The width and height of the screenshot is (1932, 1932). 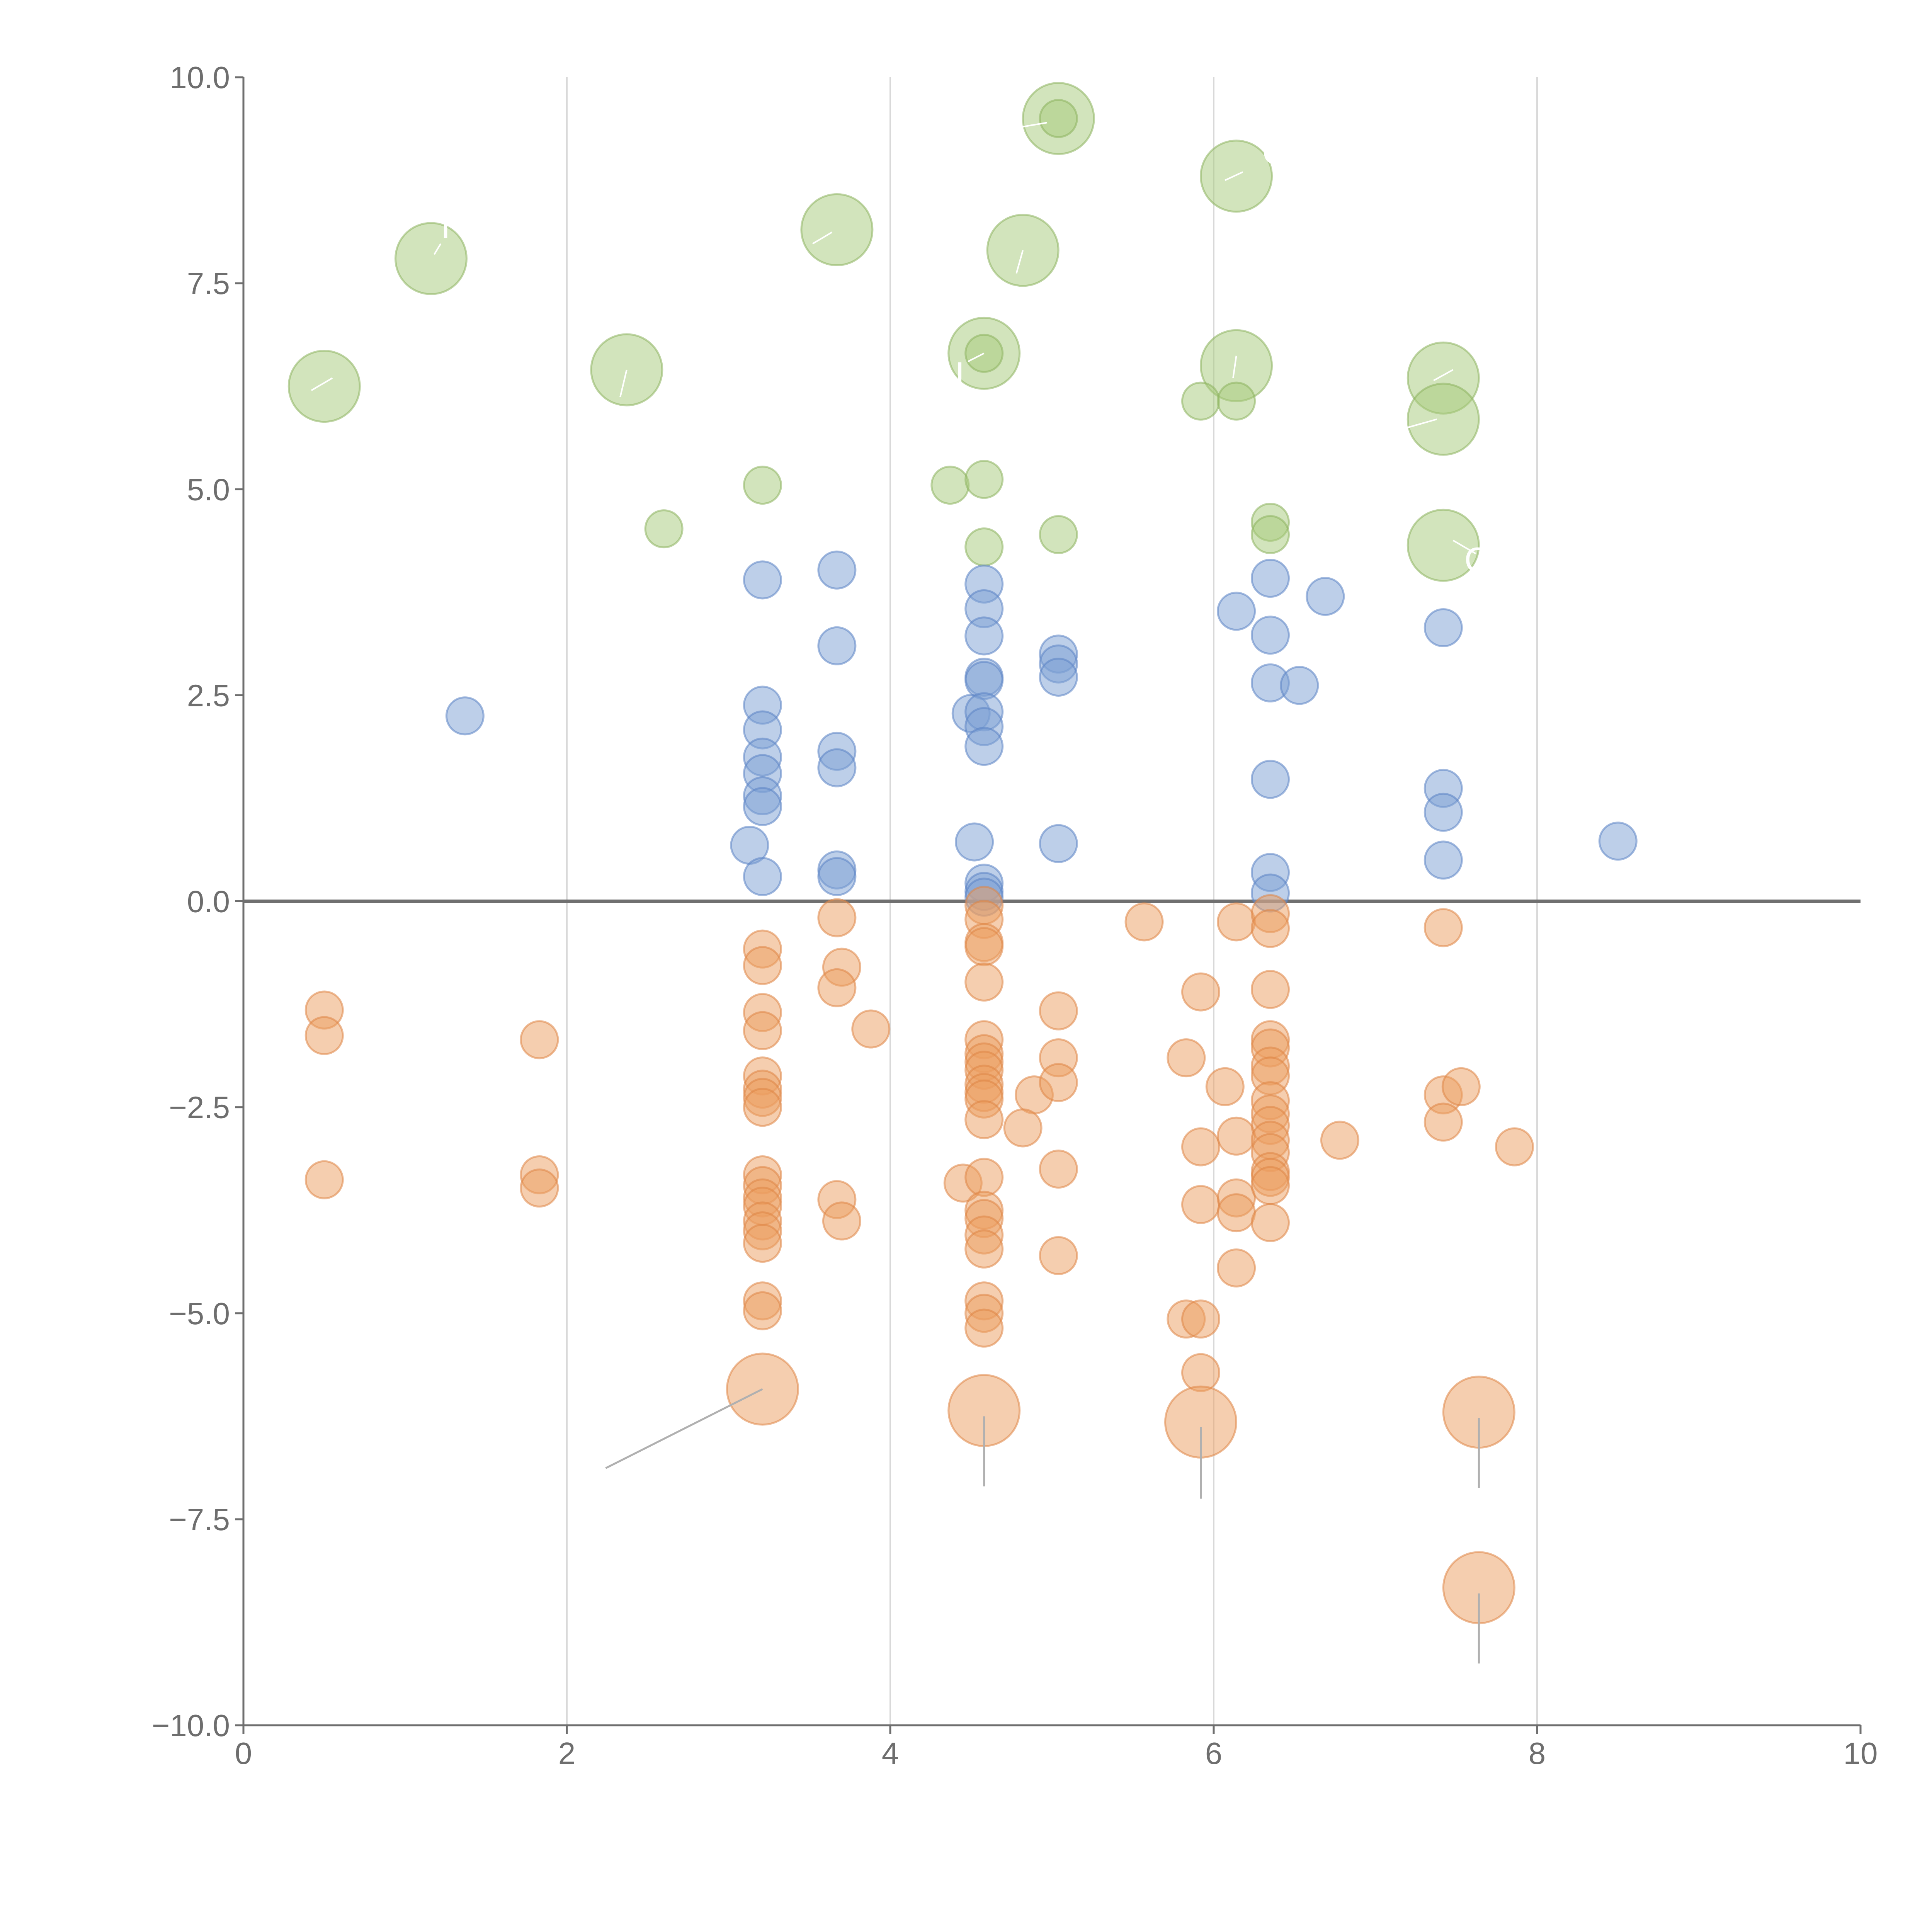 I want to click on annotation-layer: M C I I C Ii, so click(x=965, y=340).